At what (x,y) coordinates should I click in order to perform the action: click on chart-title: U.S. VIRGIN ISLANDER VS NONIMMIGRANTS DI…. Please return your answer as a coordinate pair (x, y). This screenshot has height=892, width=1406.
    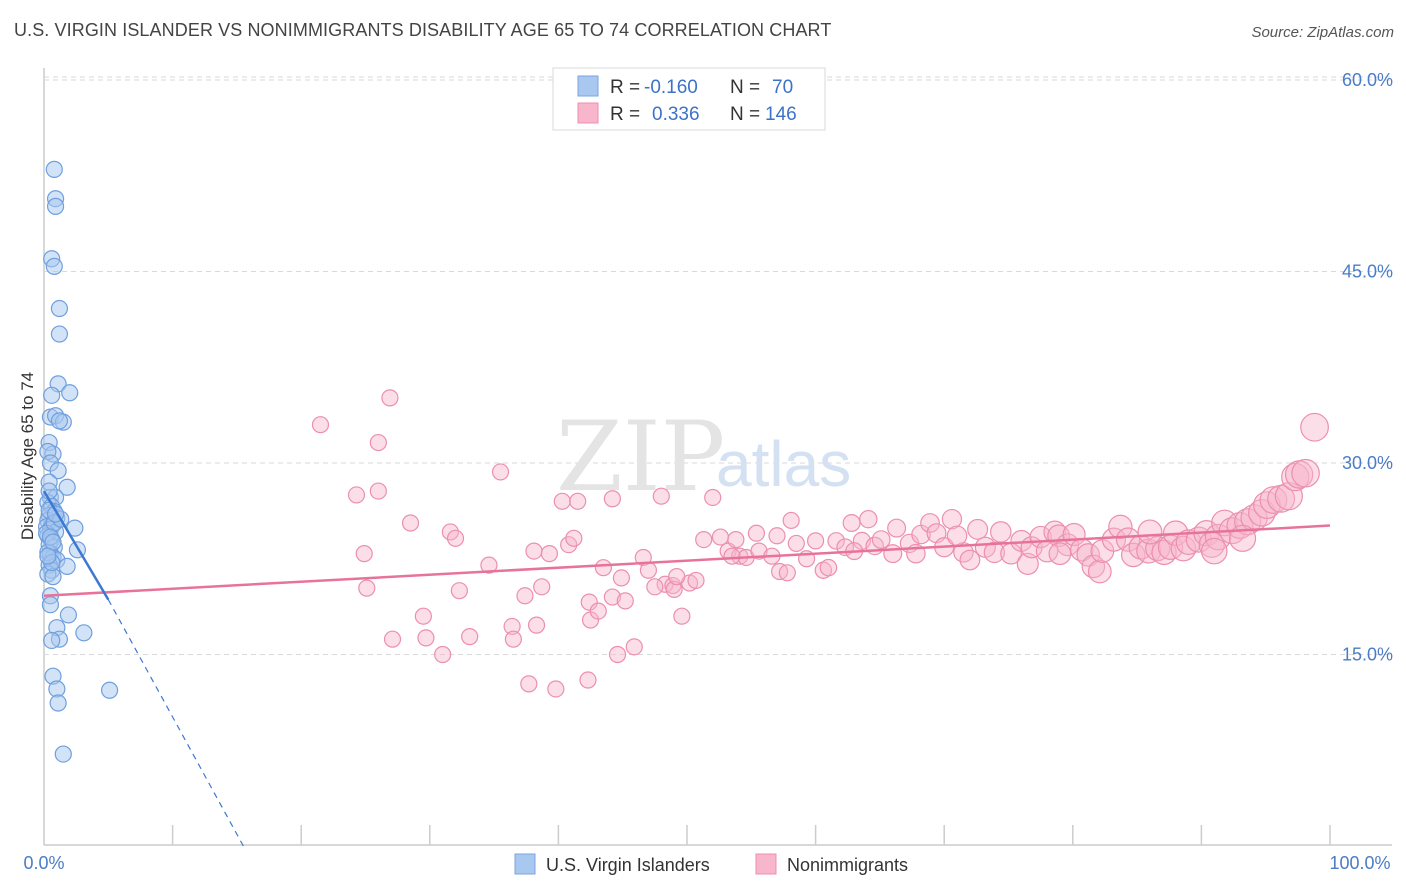
    Looking at the image, I should click on (423, 30).